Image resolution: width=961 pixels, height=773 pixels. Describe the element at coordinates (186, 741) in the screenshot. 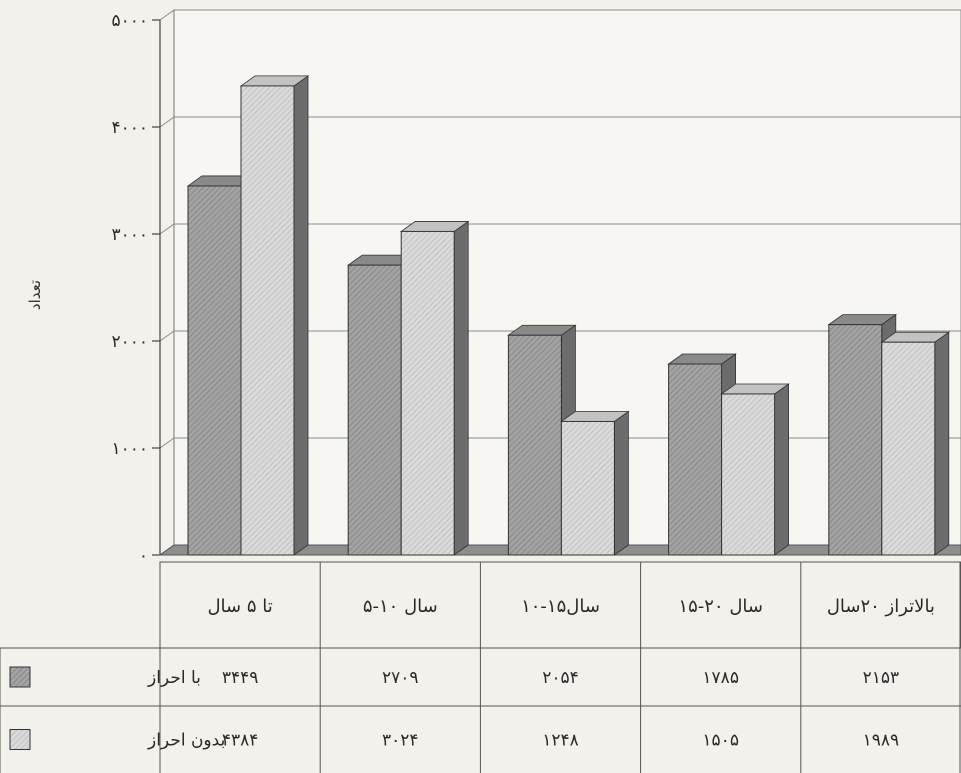

I see `legend-series-name: بدون احراز` at that location.